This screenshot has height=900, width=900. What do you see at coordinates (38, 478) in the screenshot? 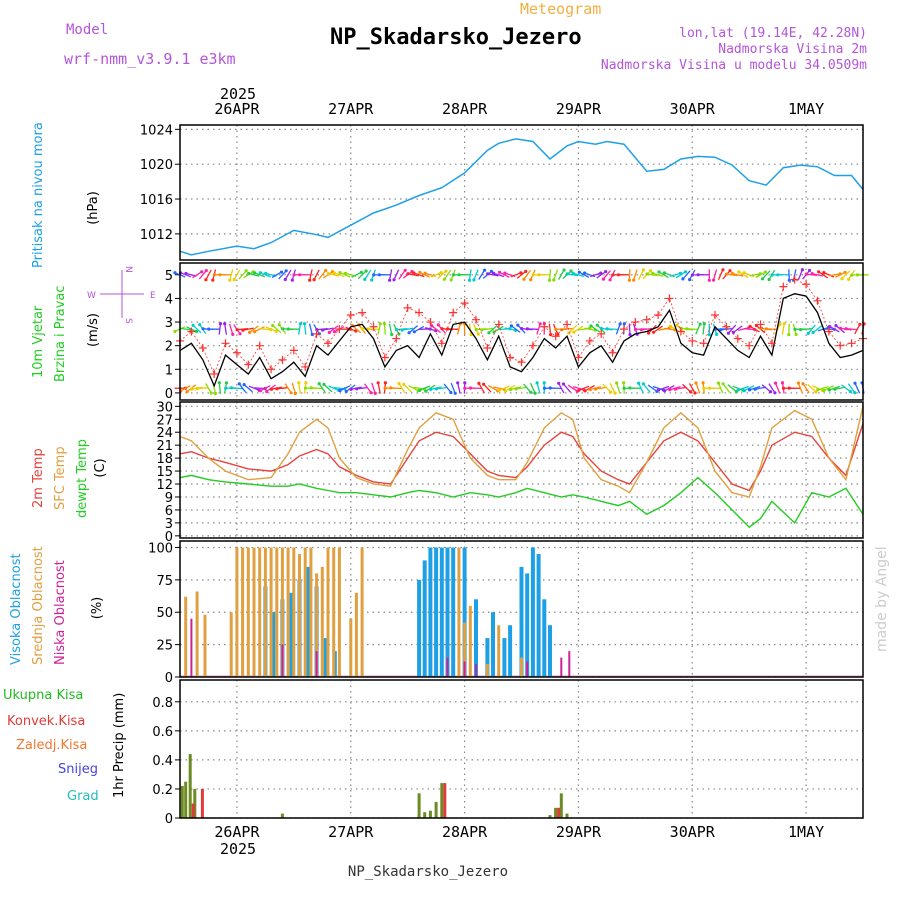
I see `temp-label1: 2m Temp` at bounding box center [38, 478].